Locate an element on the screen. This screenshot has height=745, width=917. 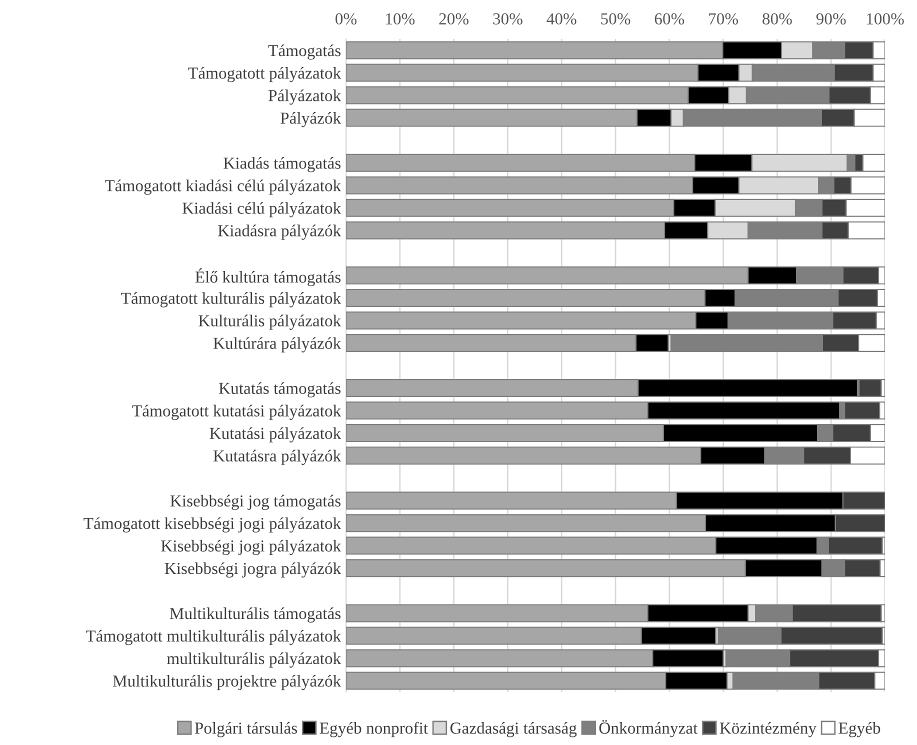
legend-label: Egyéb nonprofit is located at coordinates (374, 730).